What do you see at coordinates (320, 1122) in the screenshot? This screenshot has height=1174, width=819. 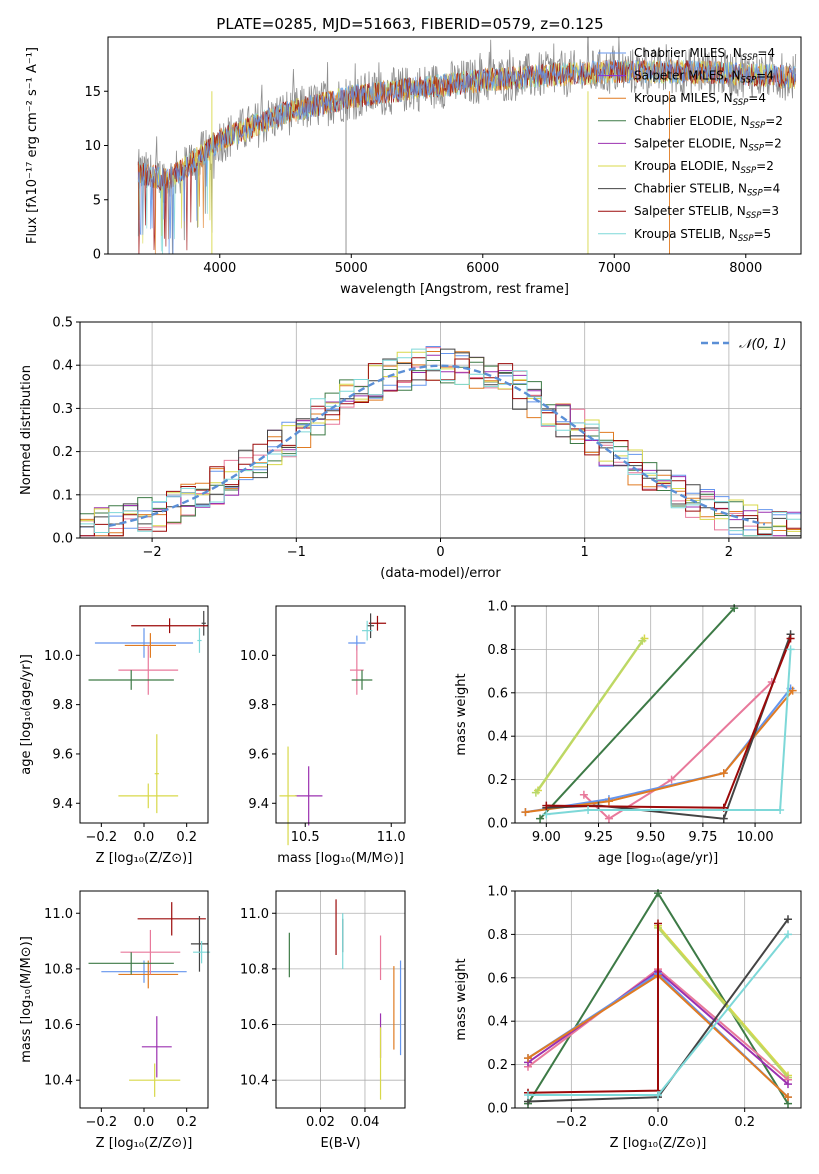 I see `x-tick-label: 0.02` at bounding box center [320, 1122].